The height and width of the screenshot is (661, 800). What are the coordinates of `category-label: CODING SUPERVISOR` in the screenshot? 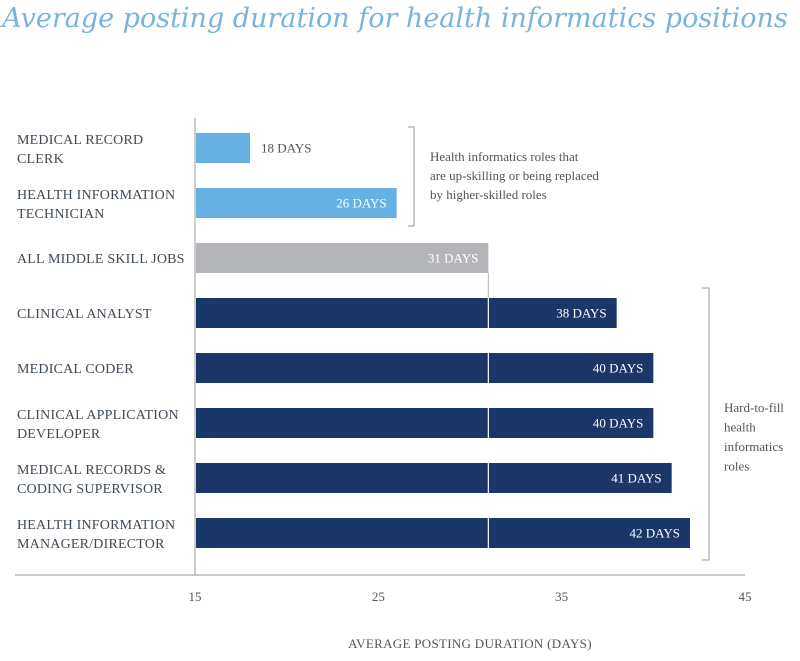 It's located at (90, 489).